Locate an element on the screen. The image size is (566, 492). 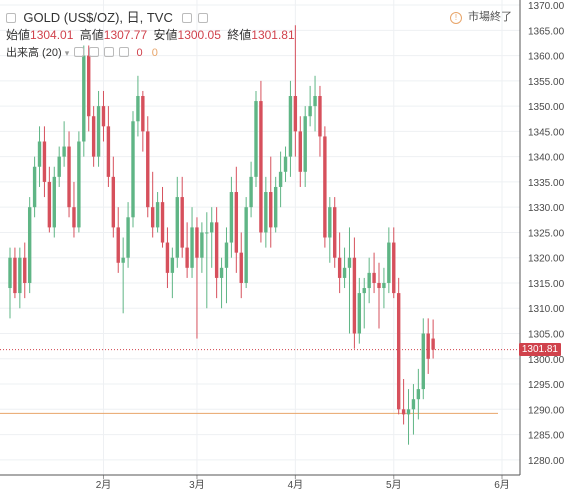
y-tick-label: 1315.00 is located at coordinates (546, 284).